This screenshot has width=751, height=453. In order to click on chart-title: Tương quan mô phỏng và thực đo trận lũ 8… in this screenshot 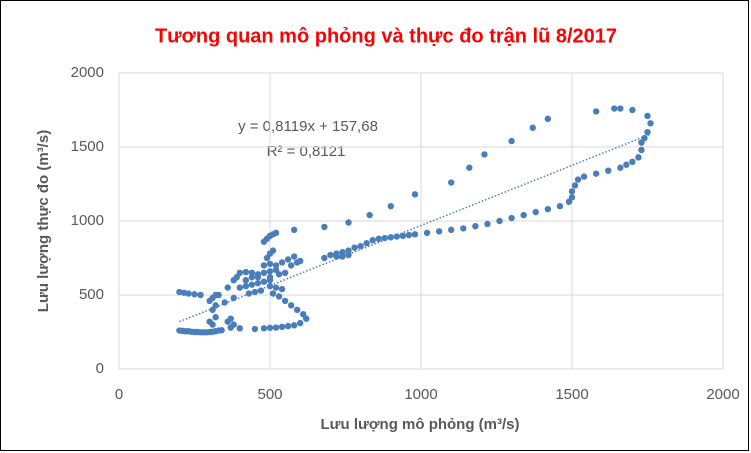, I will do `click(386, 36)`.